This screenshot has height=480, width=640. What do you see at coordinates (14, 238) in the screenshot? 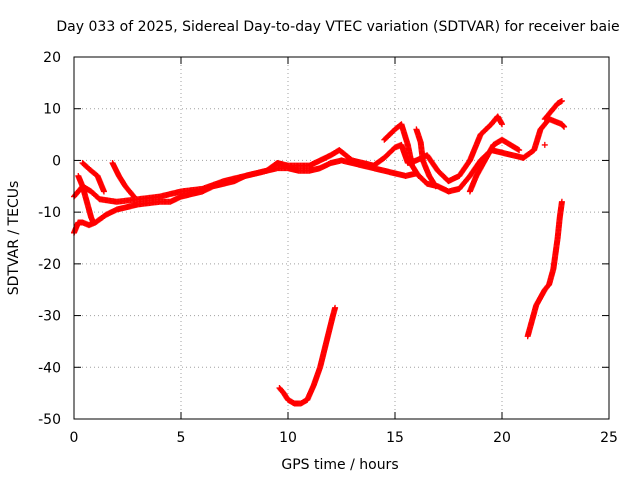
I see `y-axis-label: SDTVAR / TECUs` at bounding box center [14, 238].